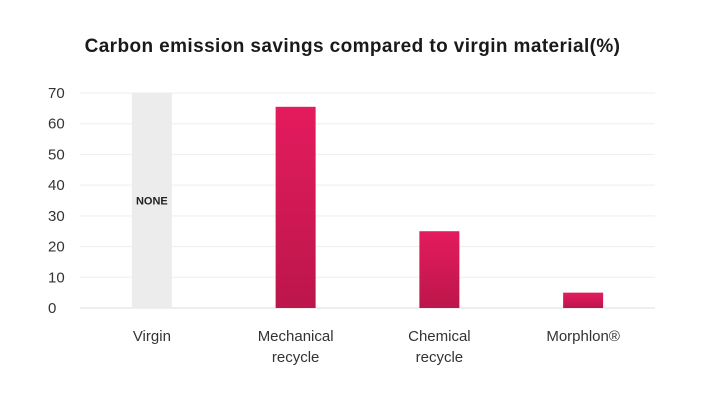 This screenshot has width=705, height=410. I want to click on y-tick-label: 10, so click(56, 277).